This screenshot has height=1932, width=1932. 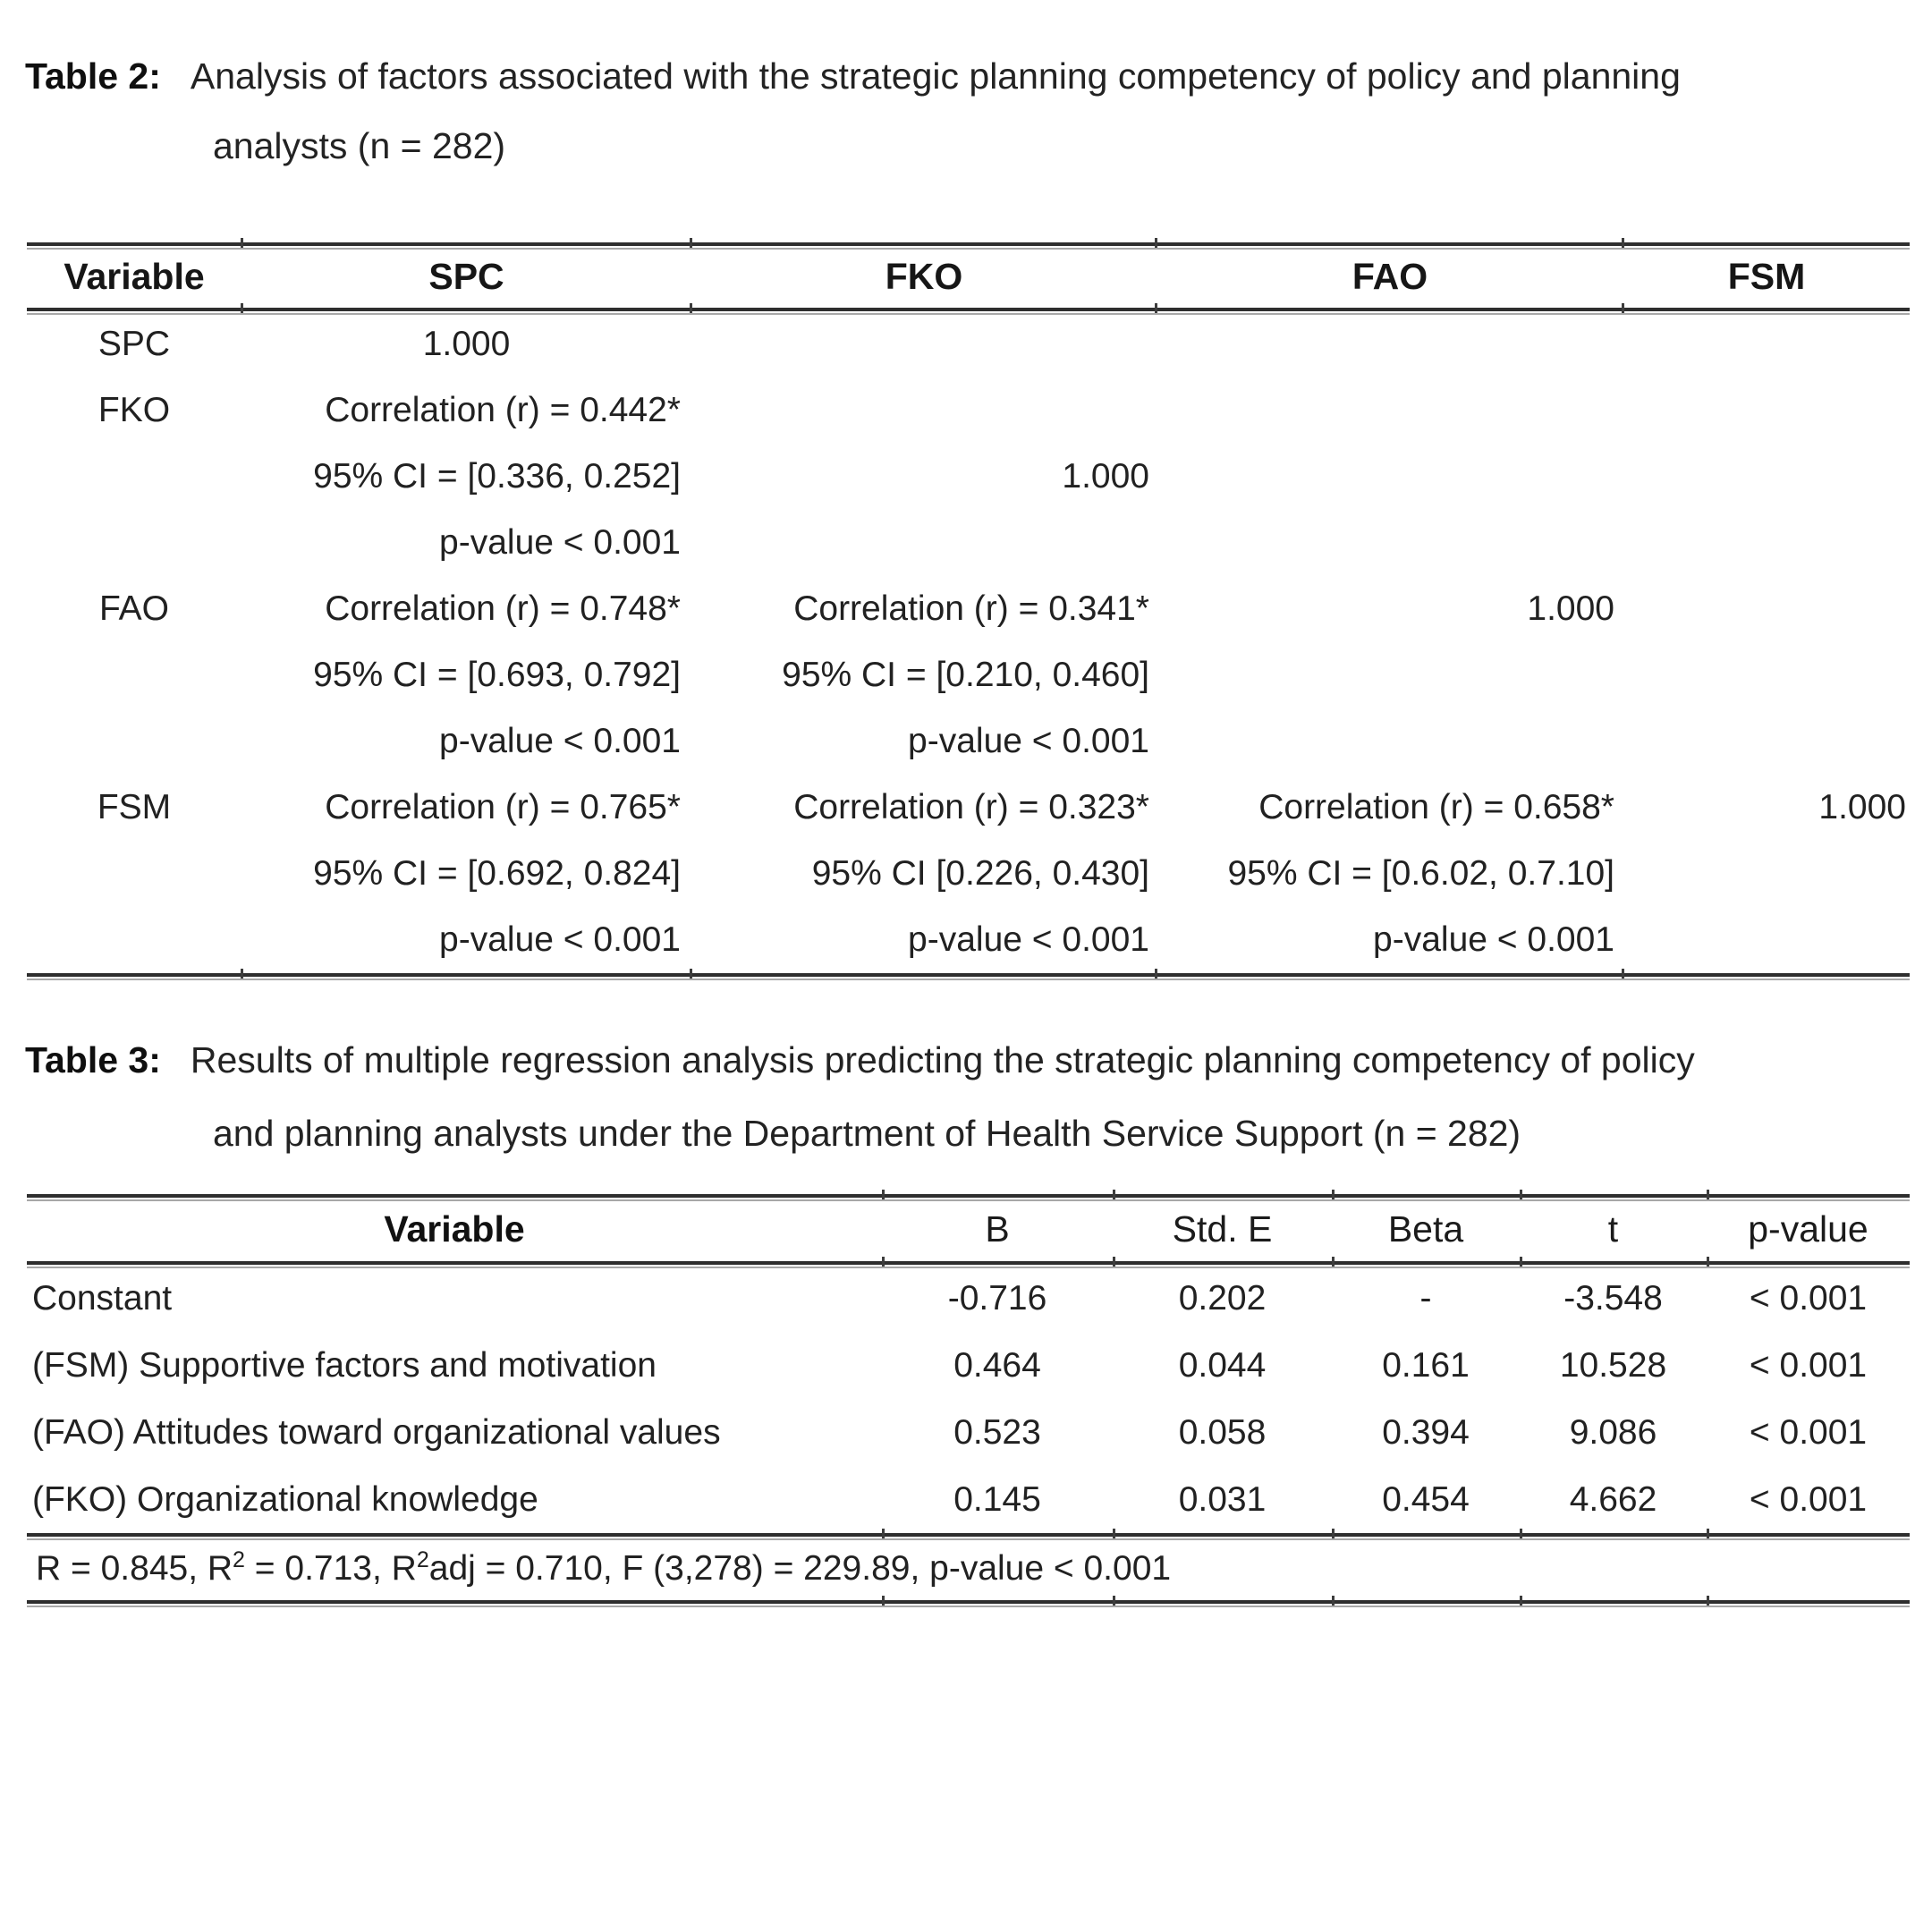 What do you see at coordinates (93, 1059) in the screenshot?
I see `table3-title-label: Table 3:` at bounding box center [93, 1059].